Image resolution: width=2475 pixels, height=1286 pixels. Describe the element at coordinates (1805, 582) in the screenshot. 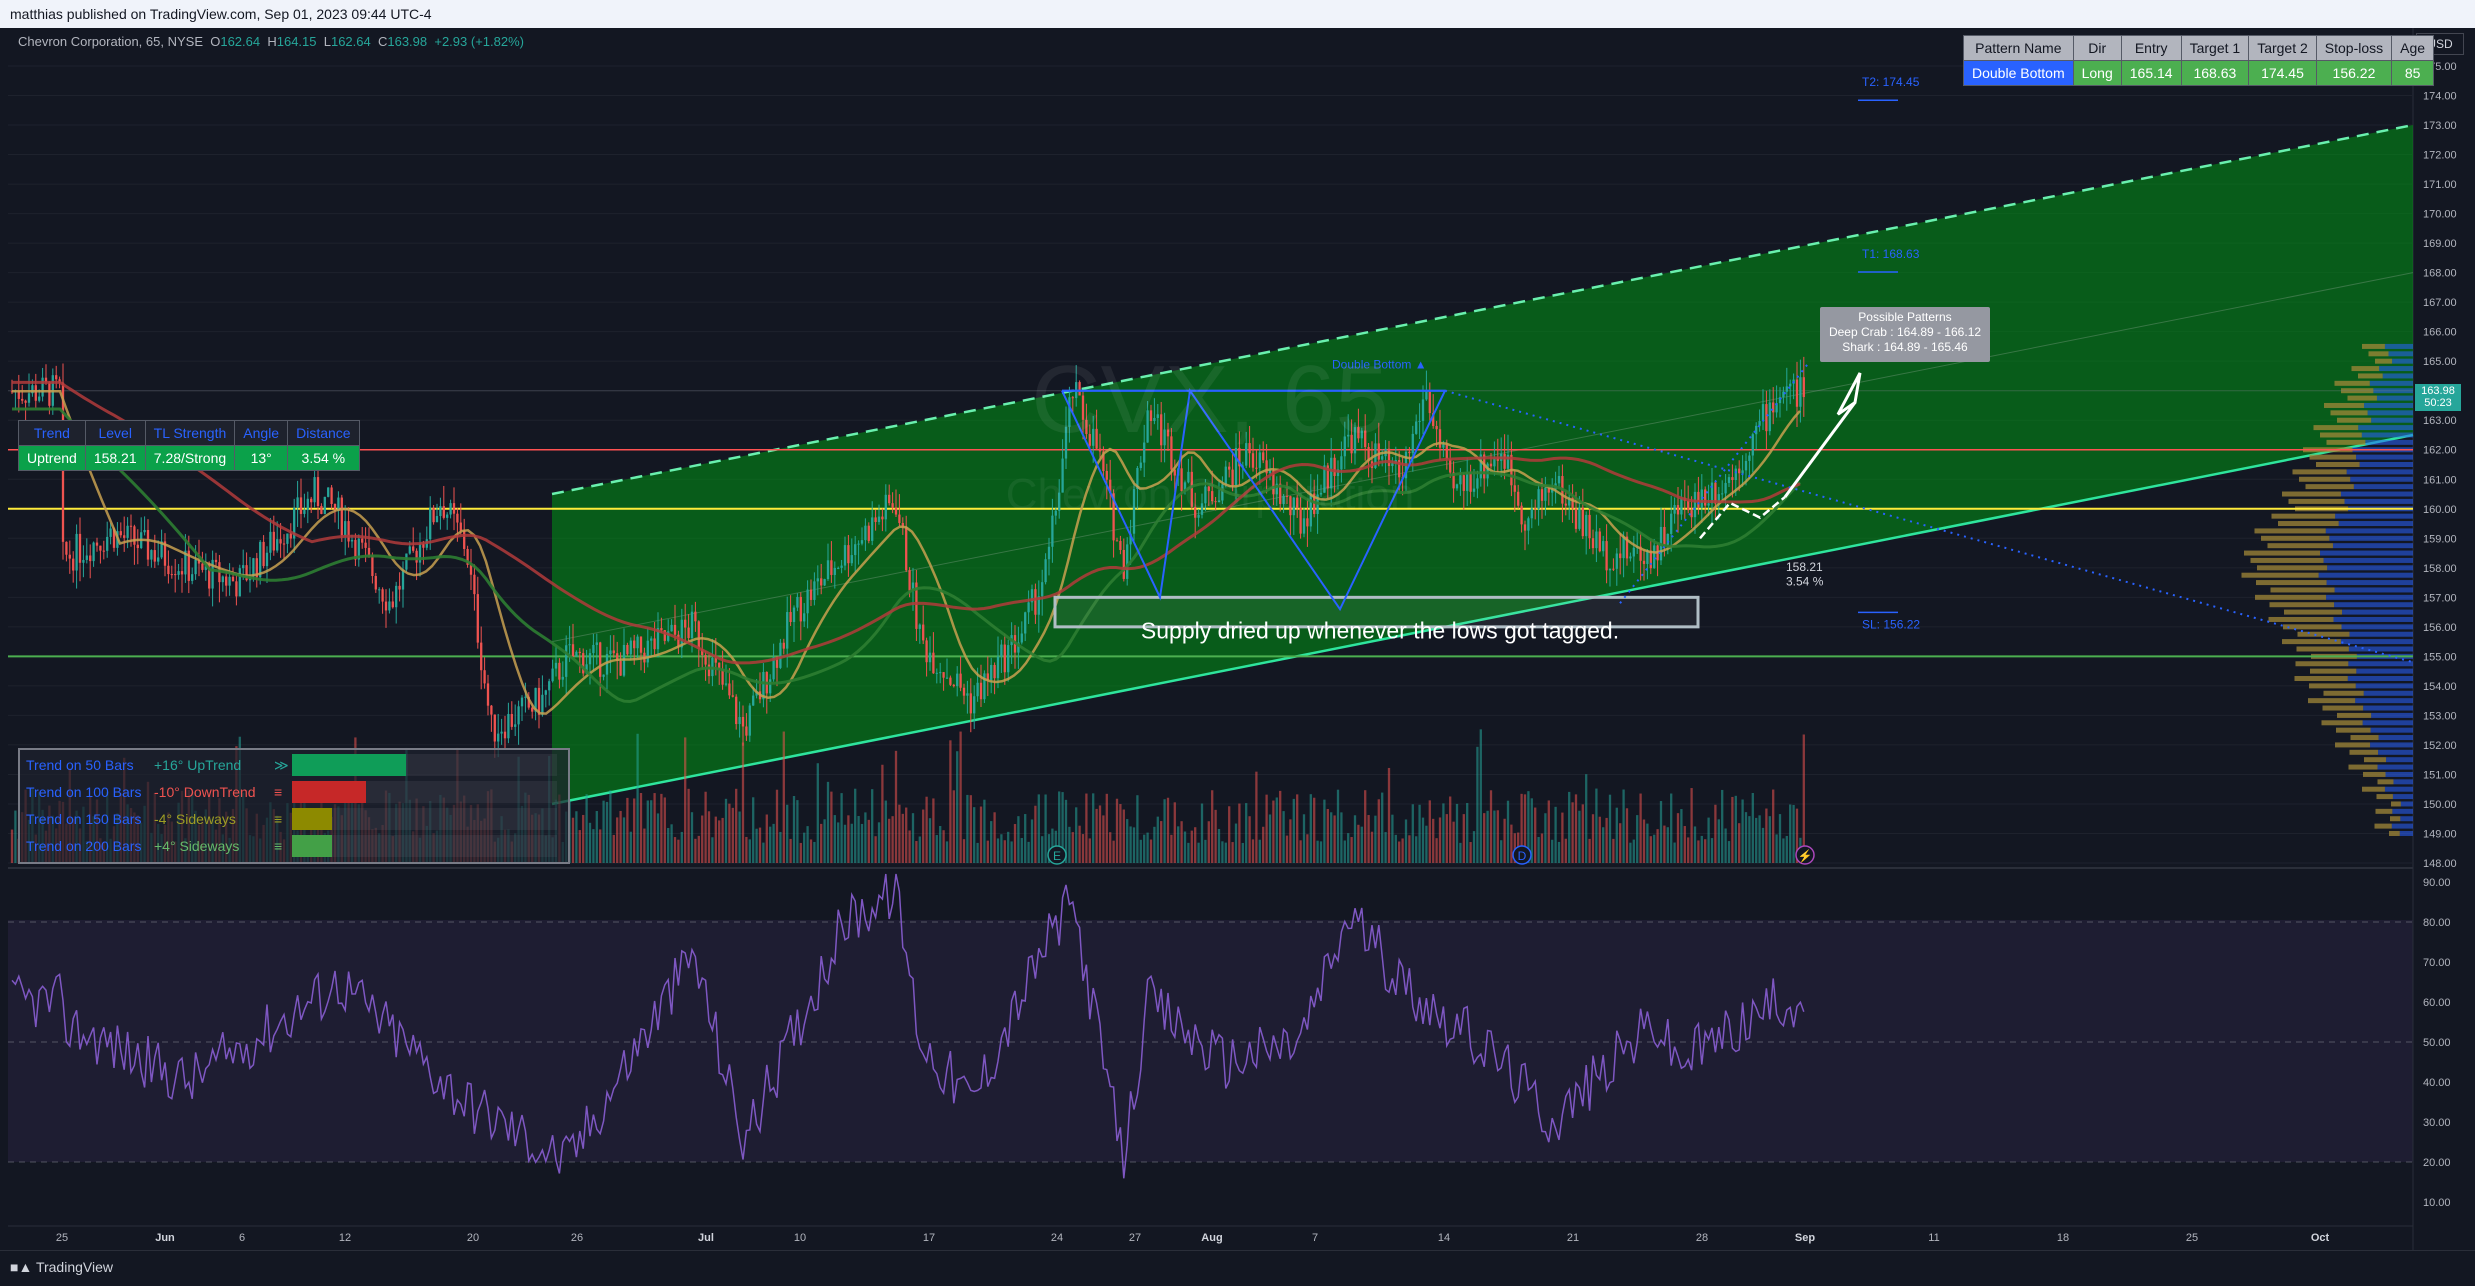

I see `trendline-distance-label: 3.54 %` at that location.